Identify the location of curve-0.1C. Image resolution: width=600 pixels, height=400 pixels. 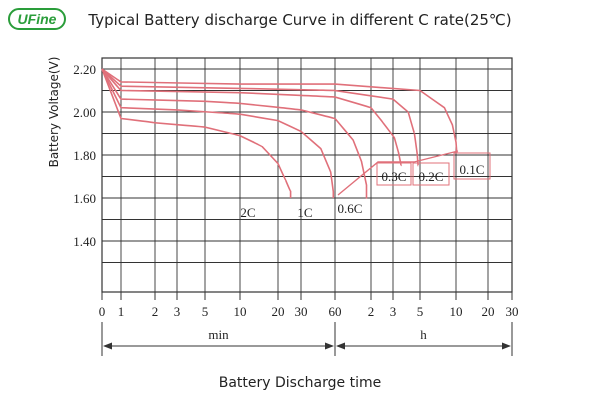
(279, 110).